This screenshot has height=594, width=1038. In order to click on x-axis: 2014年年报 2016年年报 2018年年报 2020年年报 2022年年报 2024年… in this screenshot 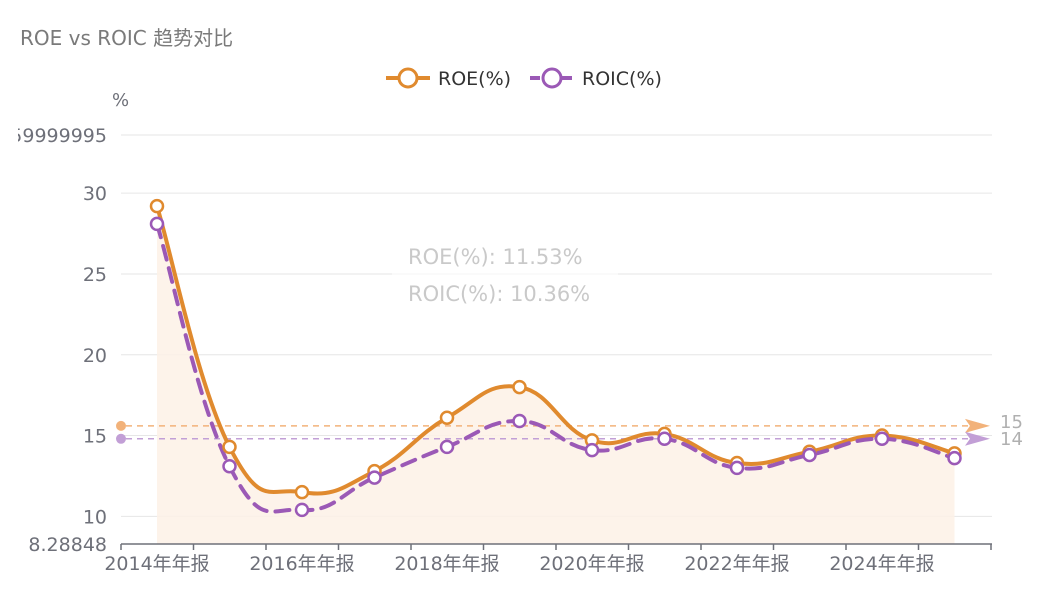, I will do `click(548, 559)`.